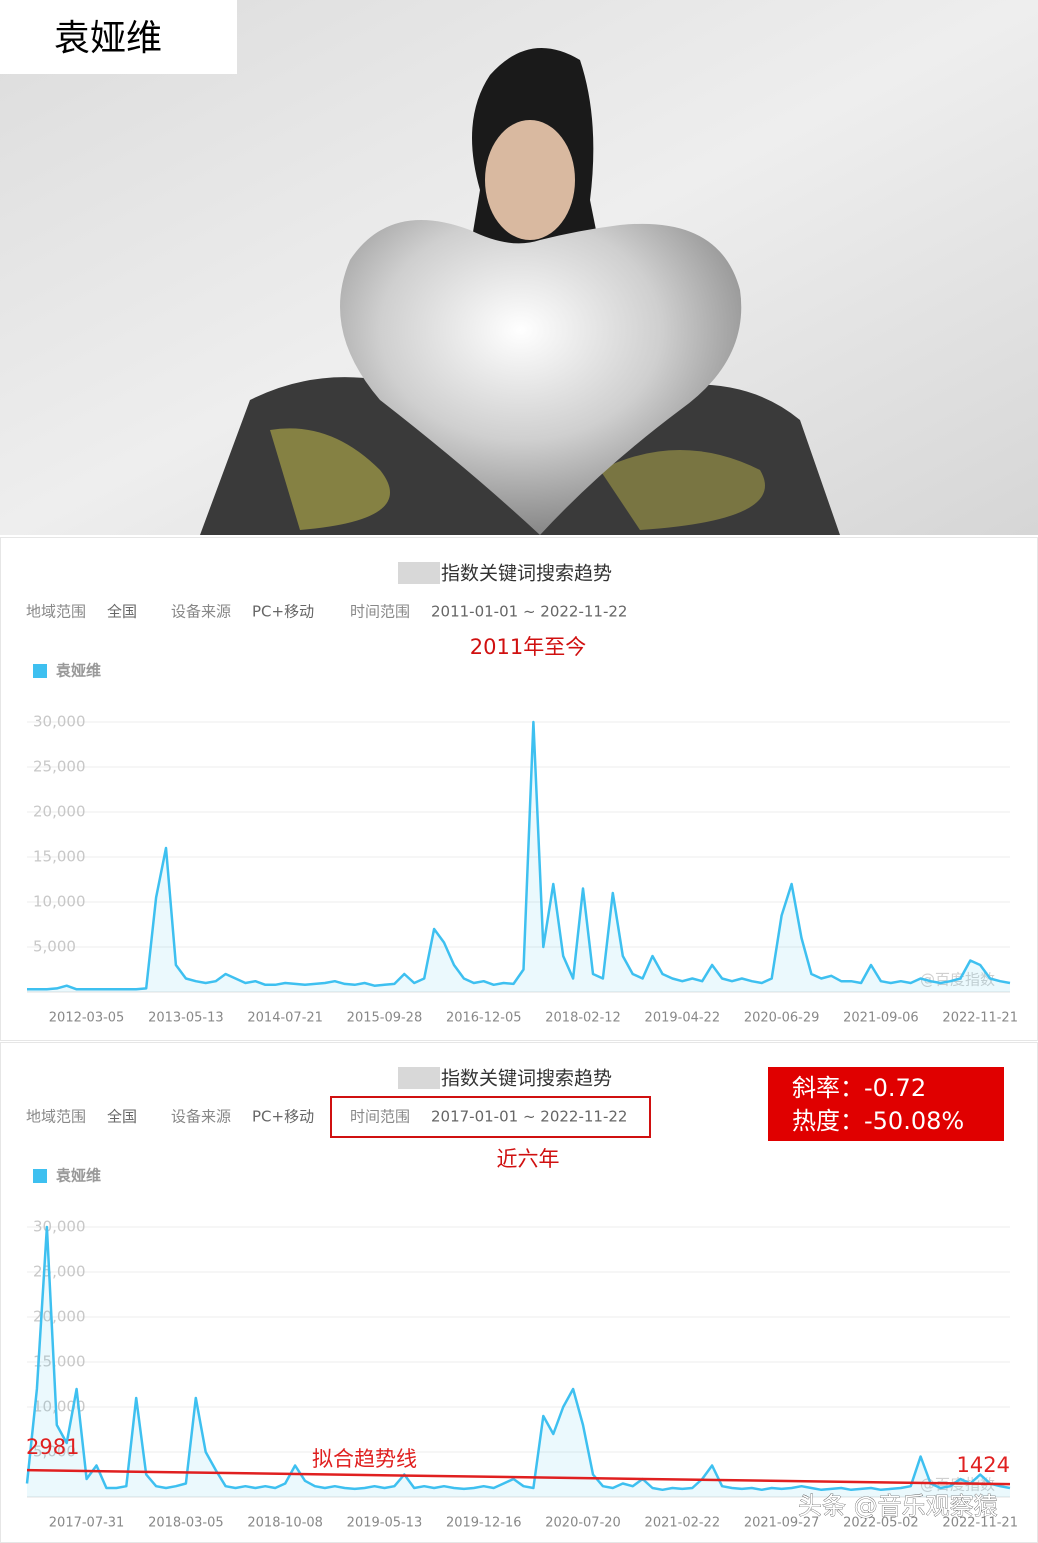 The image size is (1038, 1543). Describe the element at coordinates (87, 1018) in the screenshot. I see `x-tick-label: 2012-03-05` at that location.